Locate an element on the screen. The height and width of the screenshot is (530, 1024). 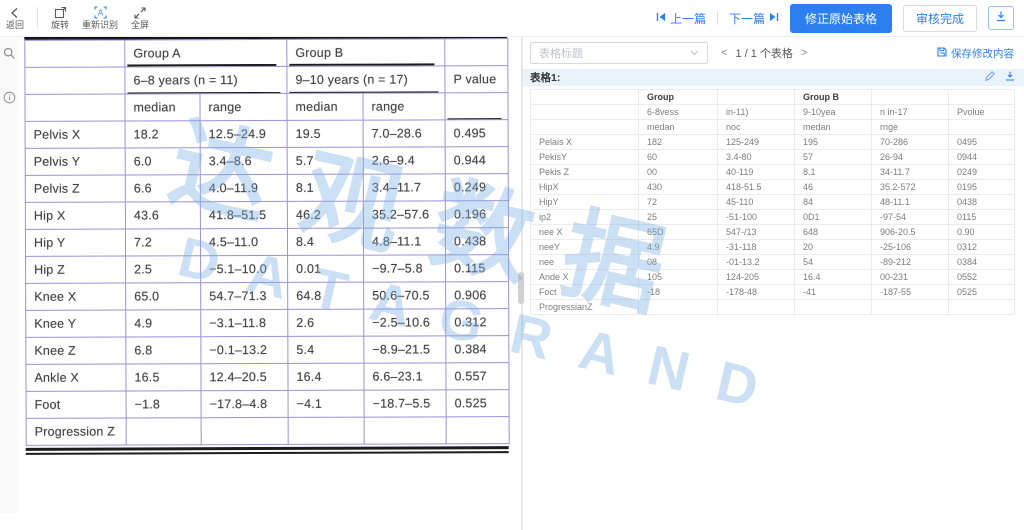
table-cell: 0.90 is located at coordinates (981, 232).